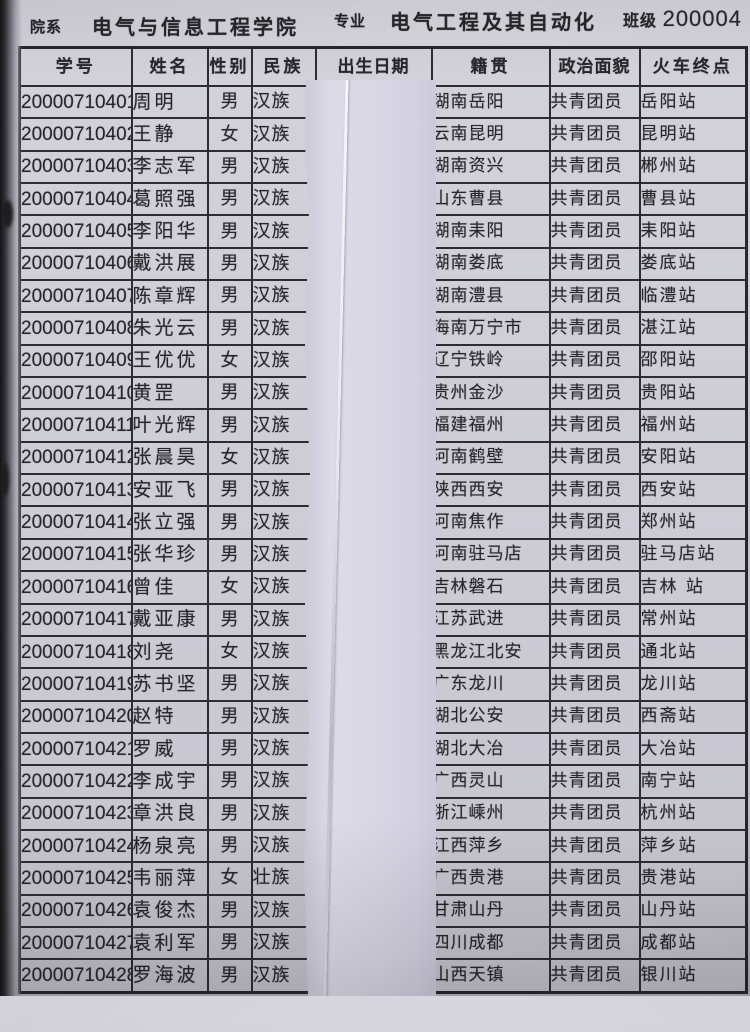 The height and width of the screenshot is (1032, 750). I want to click on station-cell: 贵阳站, so click(693, 393).